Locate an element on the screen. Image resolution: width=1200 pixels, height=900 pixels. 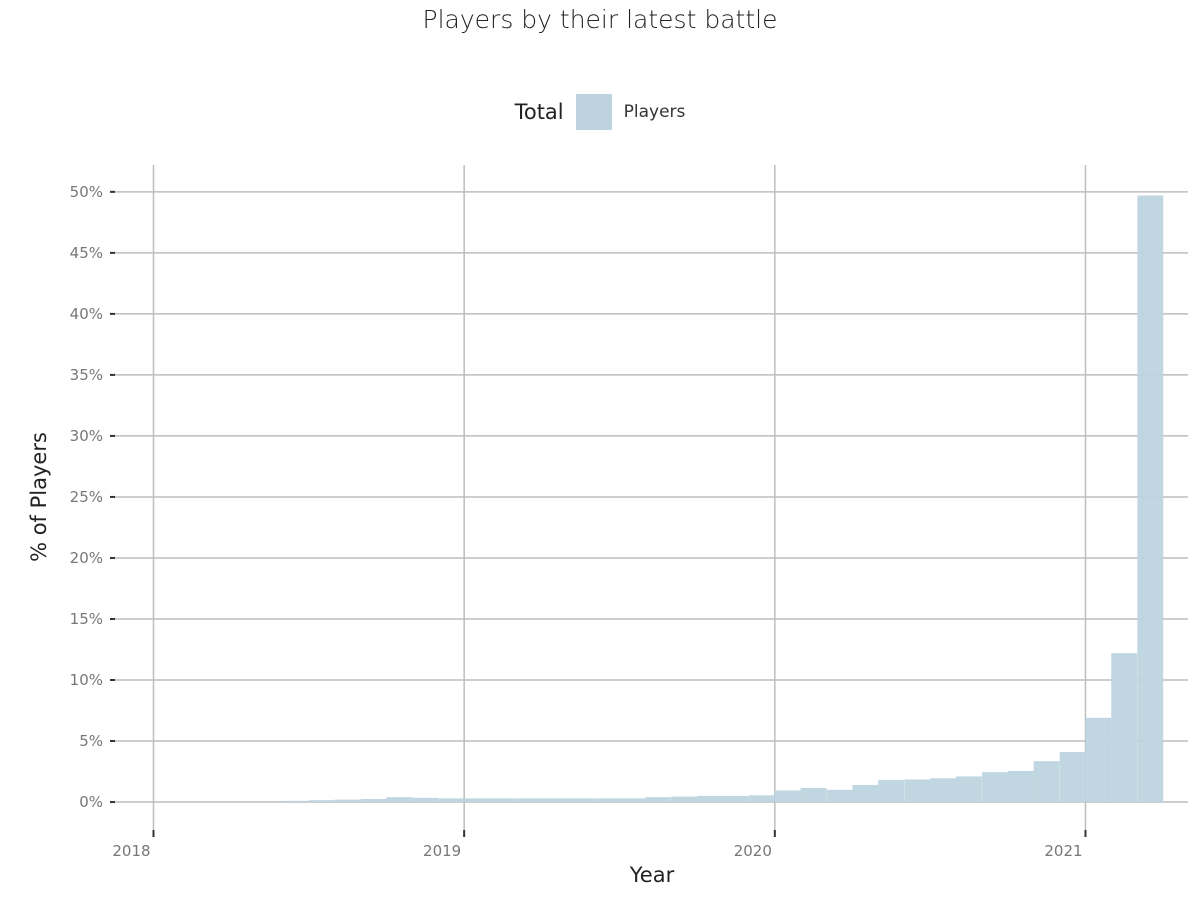
y-axis-title: % of Players is located at coordinates (39, 497).